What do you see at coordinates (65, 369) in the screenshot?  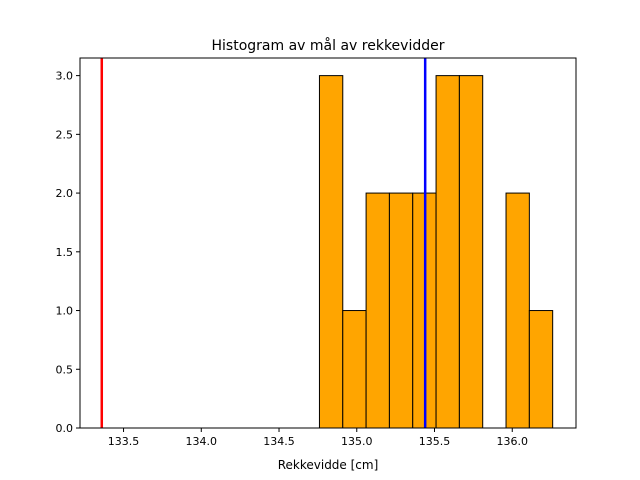 I see `y-tick-label: 0.5` at bounding box center [65, 369].